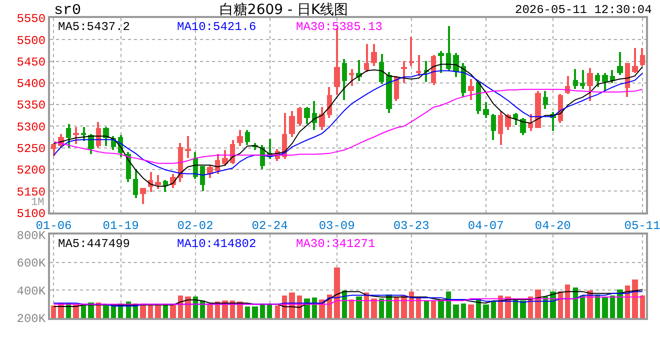 The width and height of the screenshot is (660, 360). Describe the element at coordinates (336, 226) in the screenshot. I see `x-tick-label: 03-09` at that location.